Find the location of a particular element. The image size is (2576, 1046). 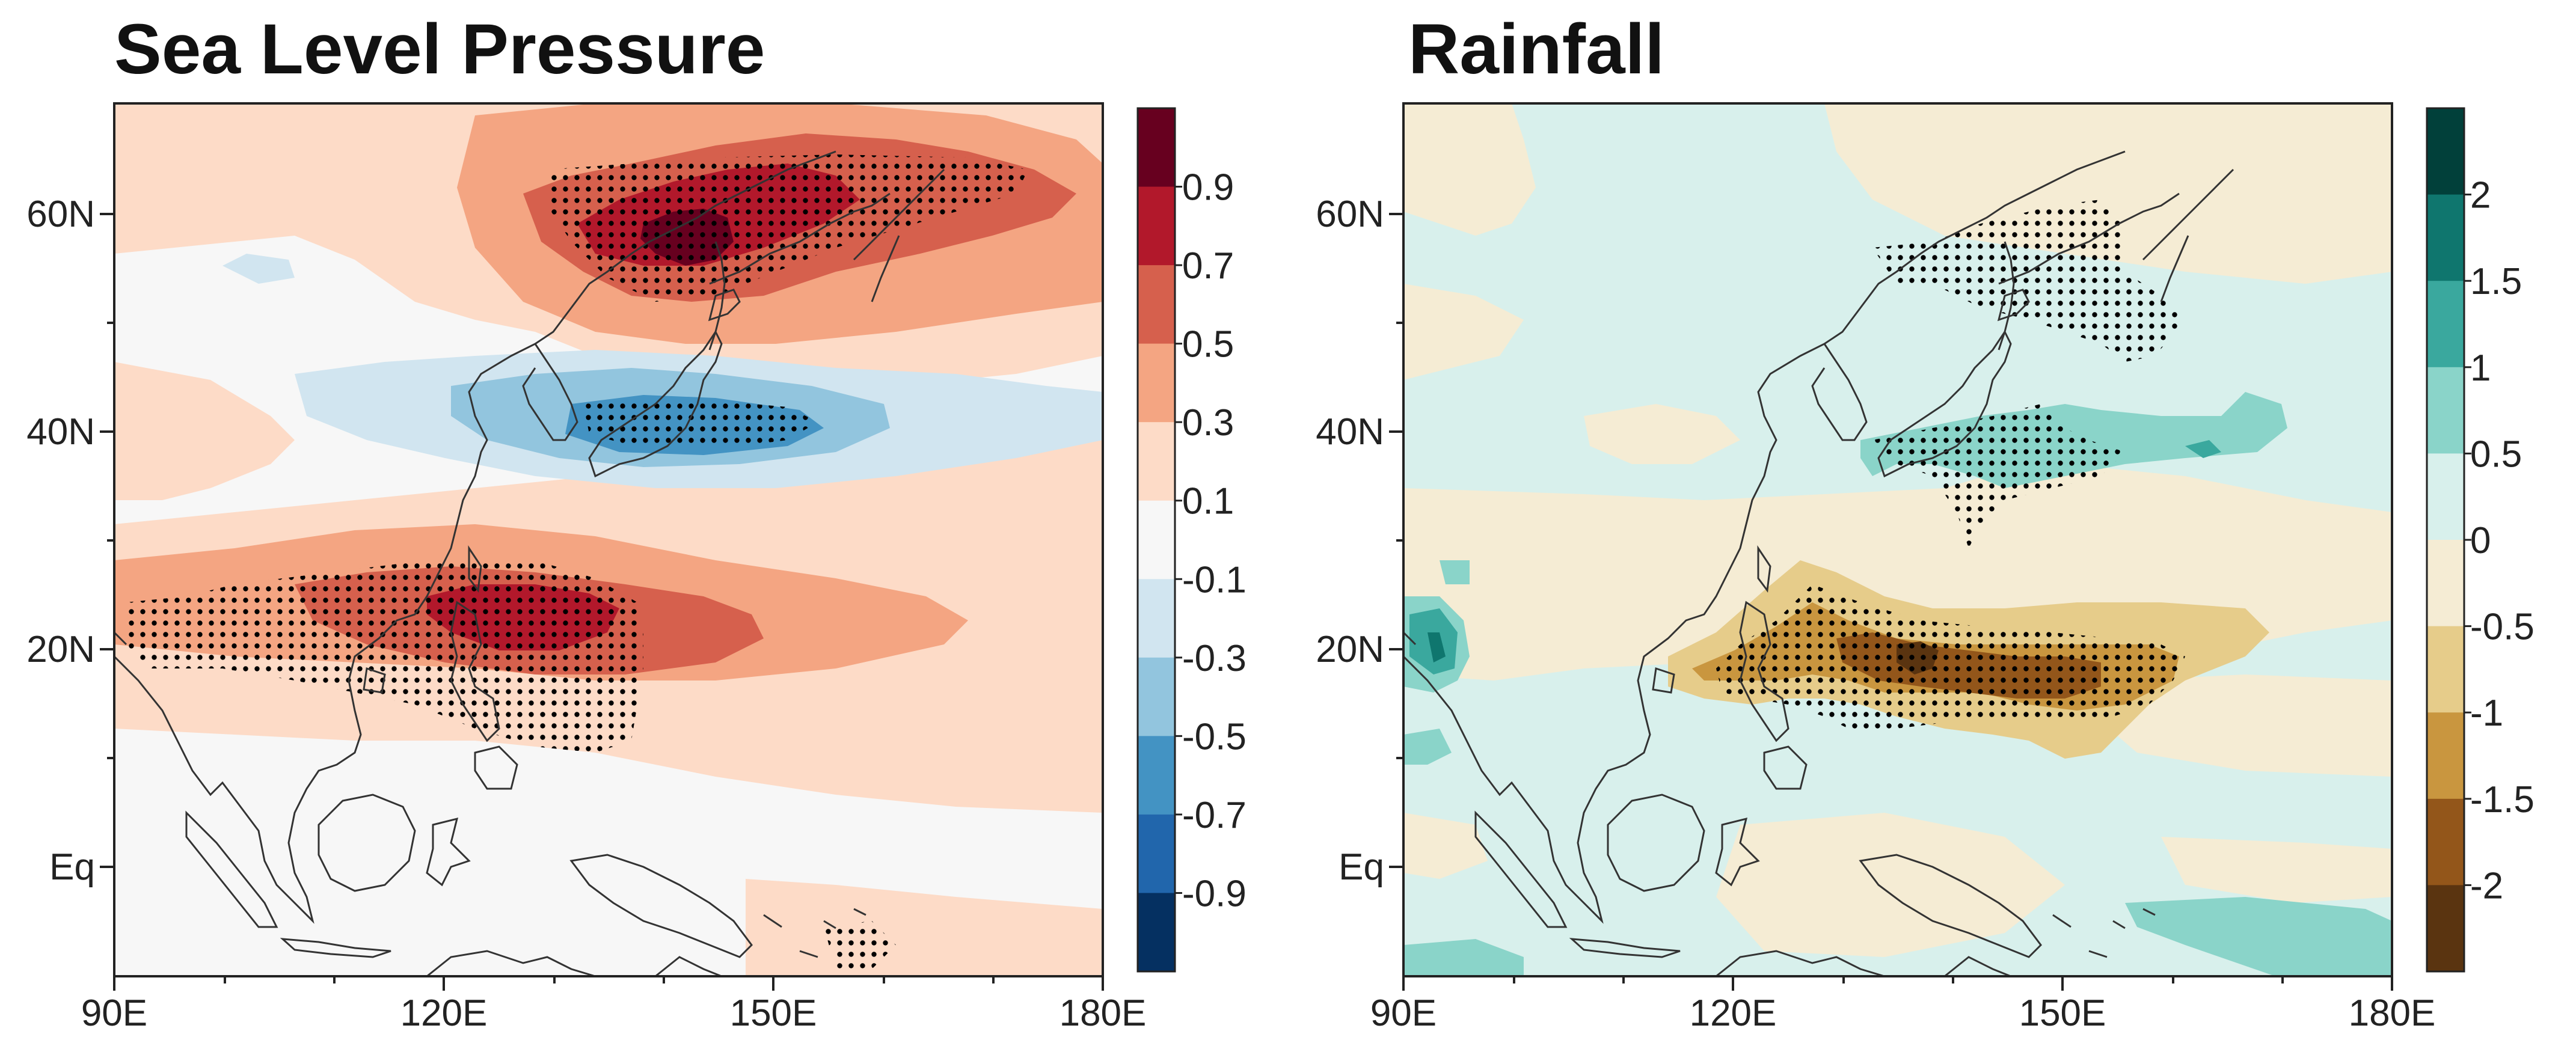

rainfall-xtick-90e: 90E is located at coordinates (1403, 1013).